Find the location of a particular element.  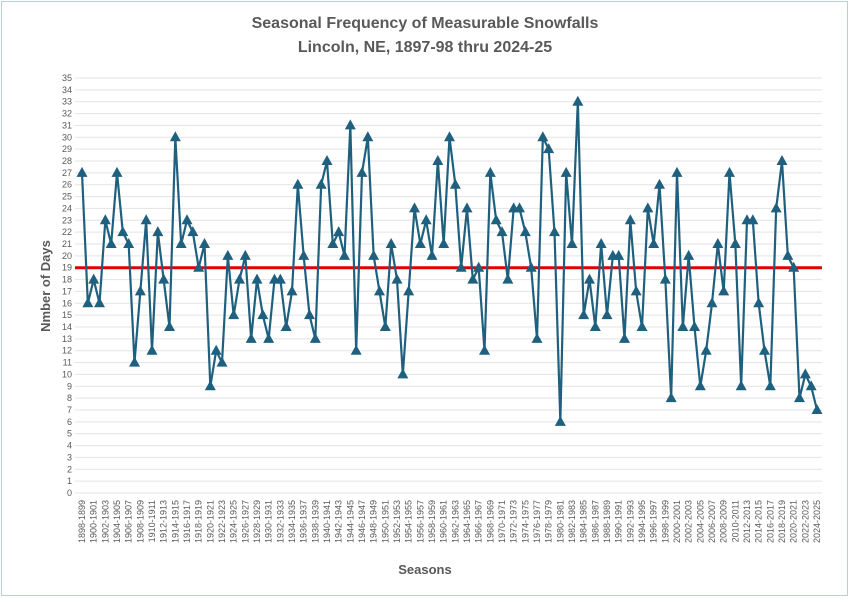

x-tick-label: 1964-1965 is located at coordinates (467, 521).